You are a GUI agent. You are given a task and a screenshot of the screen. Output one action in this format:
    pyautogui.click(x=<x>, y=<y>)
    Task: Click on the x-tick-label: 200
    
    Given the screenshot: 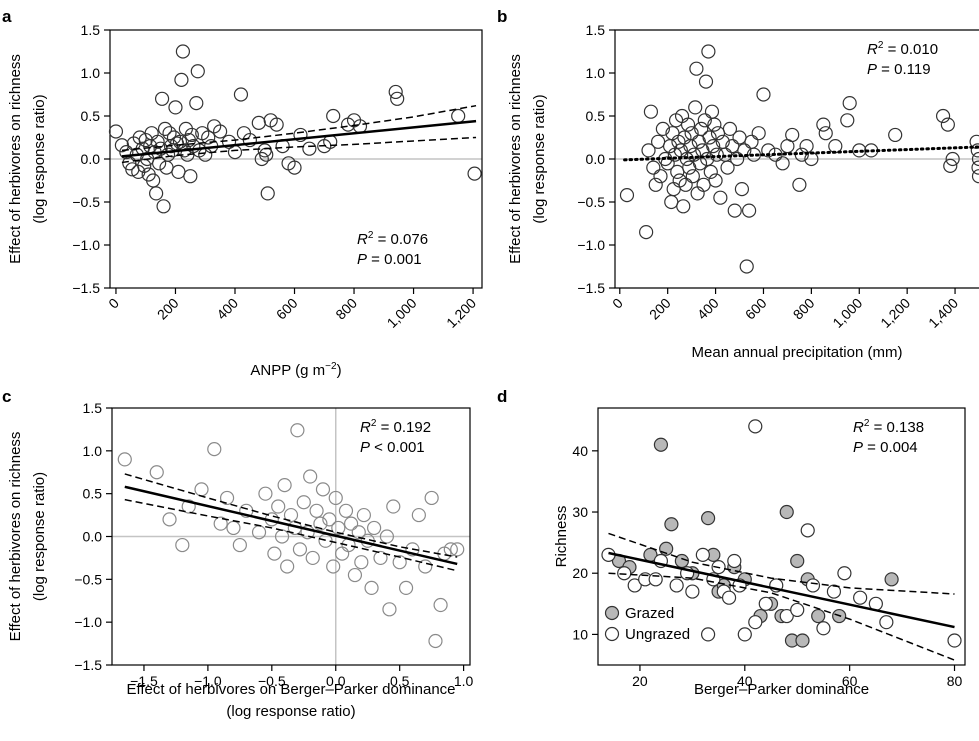 What is the action you would take?
    pyautogui.click(x=660, y=309)
    